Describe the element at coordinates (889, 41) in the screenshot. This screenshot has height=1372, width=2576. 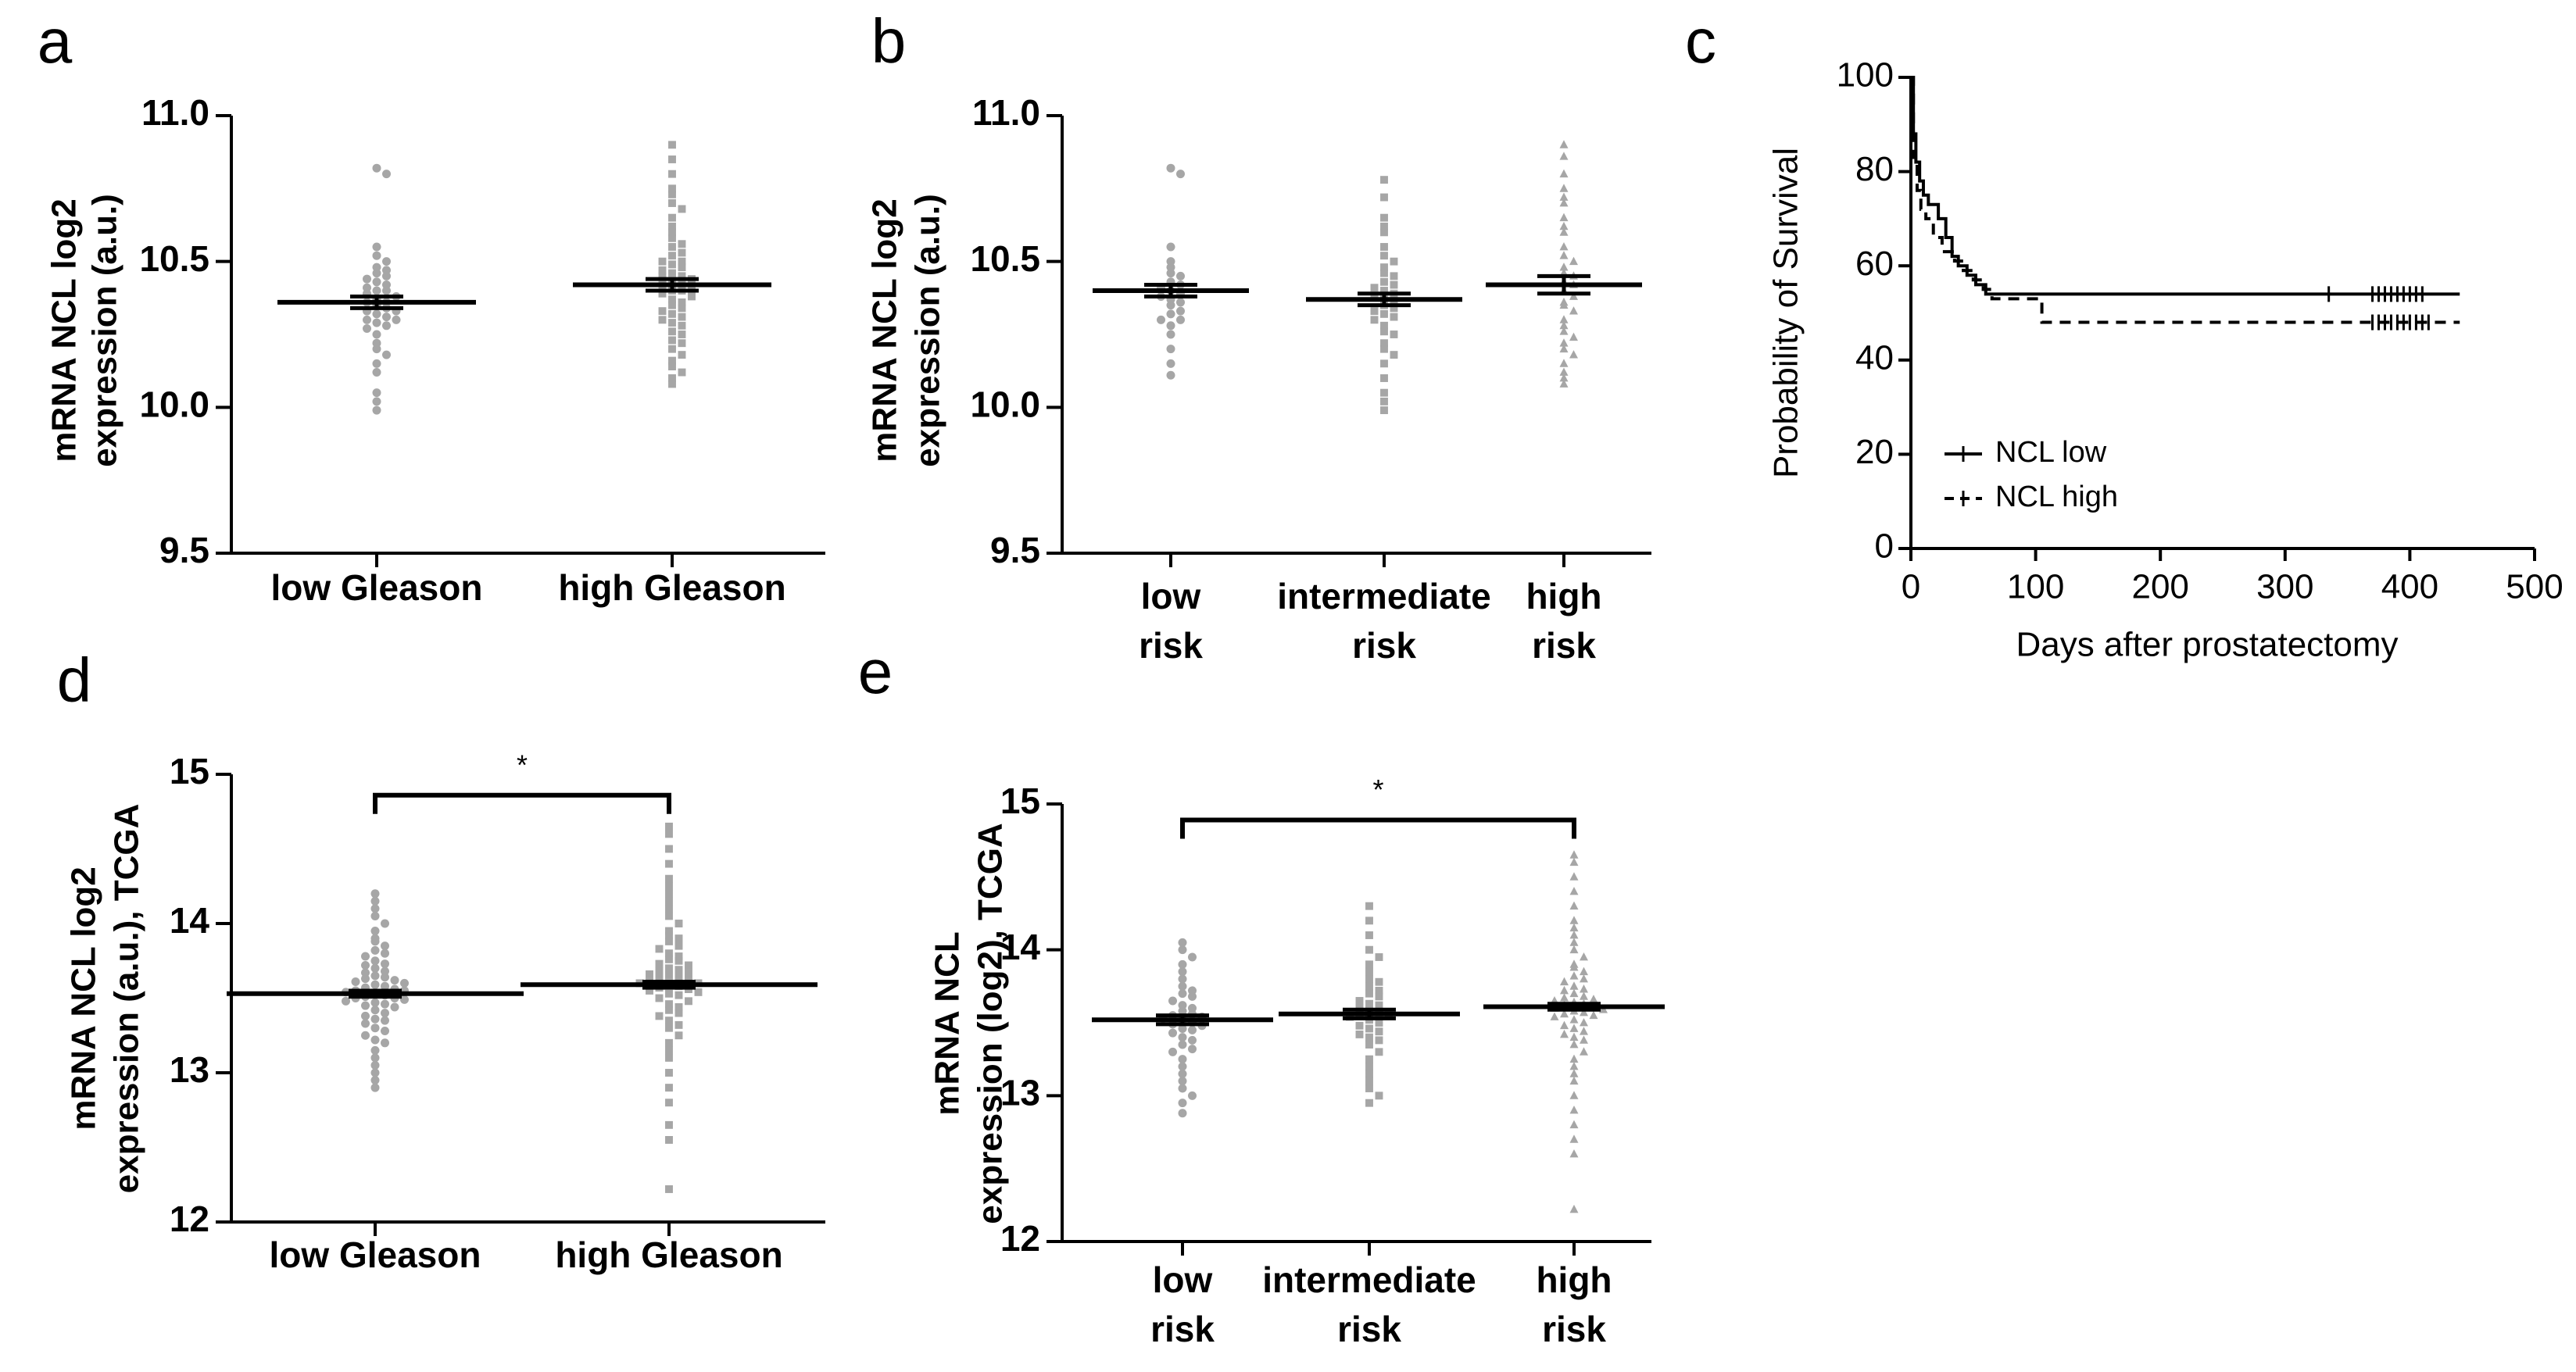
I see `panel-label: b` at that location.